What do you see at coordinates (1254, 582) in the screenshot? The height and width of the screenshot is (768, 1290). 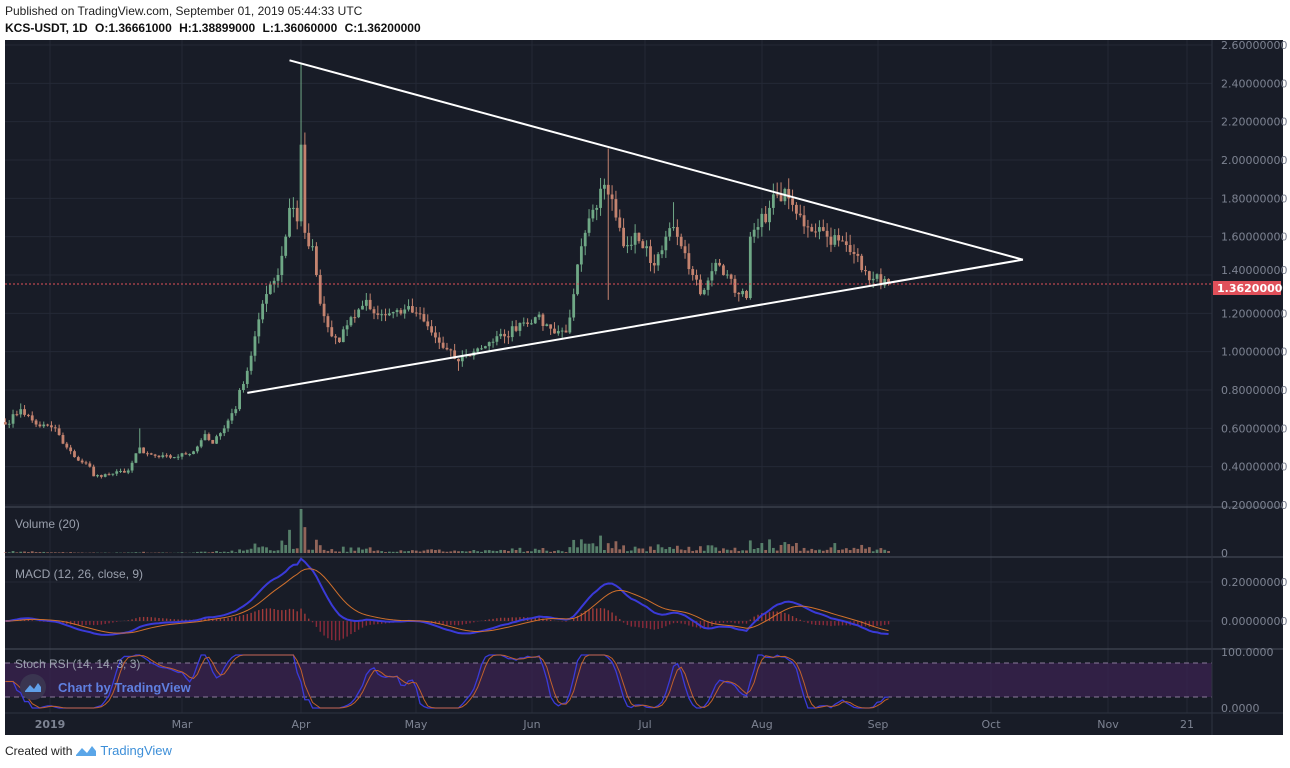 I see `macd-axis-tick: 0.20000000` at bounding box center [1254, 582].